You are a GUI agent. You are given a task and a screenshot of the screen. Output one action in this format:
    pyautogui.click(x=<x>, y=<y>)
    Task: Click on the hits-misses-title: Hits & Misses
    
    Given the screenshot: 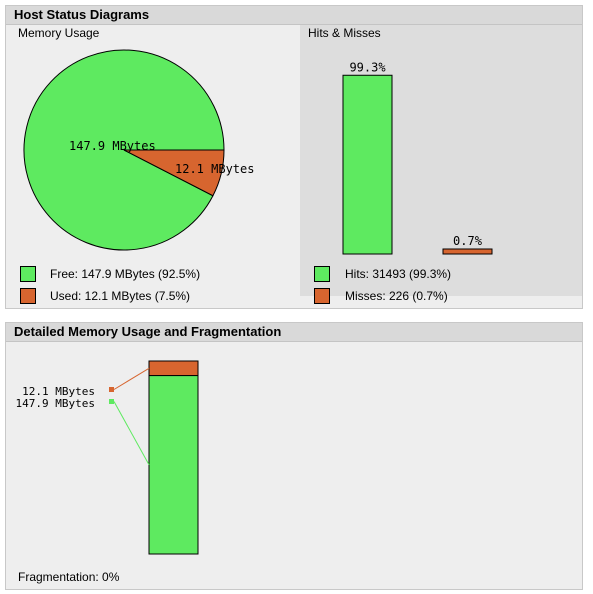 What is the action you would take?
    pyautogui.click(x=344, y=33)
    